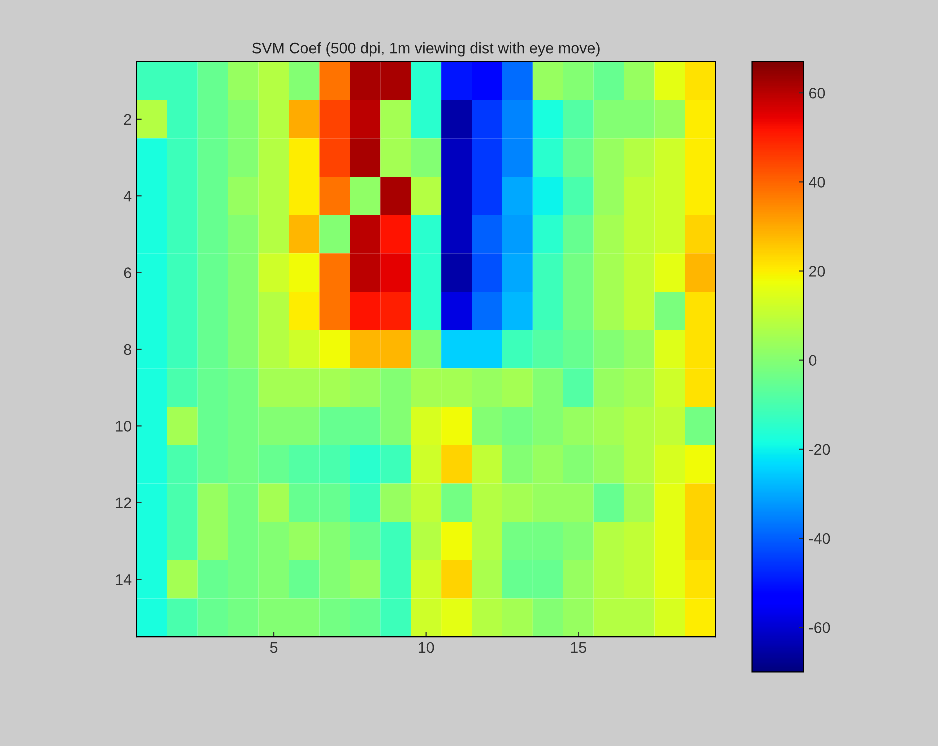 The image size is (938, 746). I want to click on y-tick-label: 14, so click(124, 580).